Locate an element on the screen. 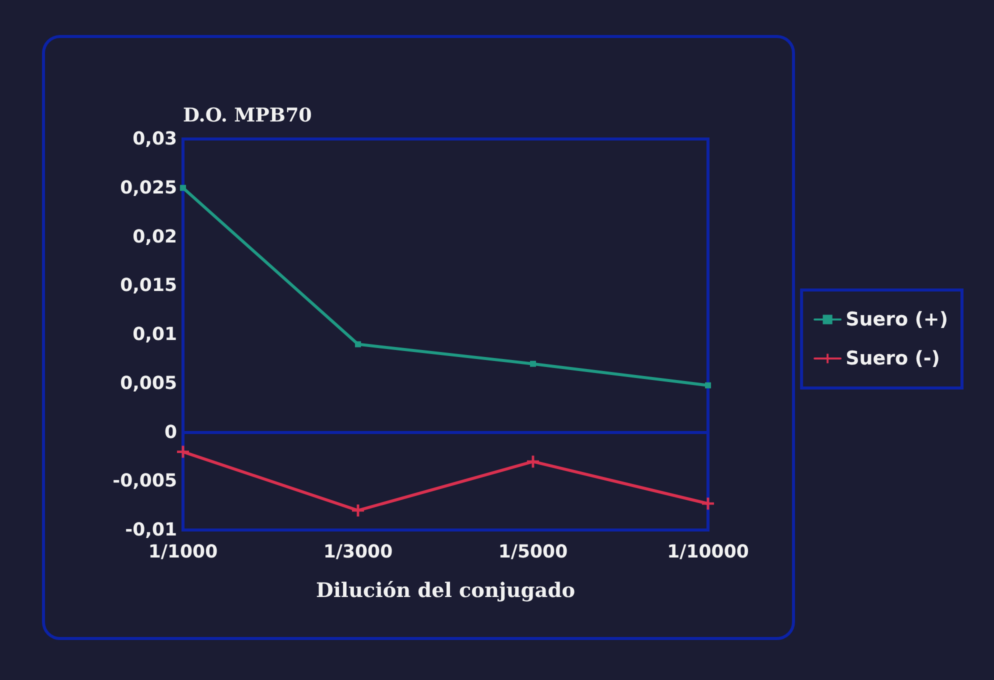 The height and width of the screenshot is (680, 994). y-tick-label: 0,015 is located at coordinates (148, 285).